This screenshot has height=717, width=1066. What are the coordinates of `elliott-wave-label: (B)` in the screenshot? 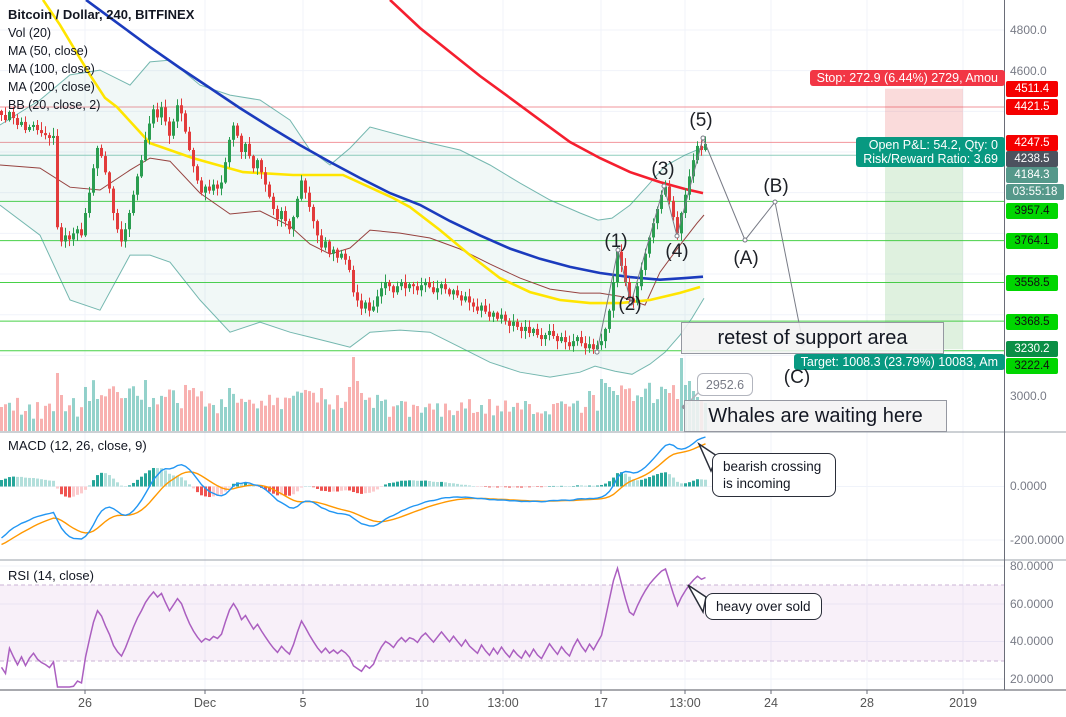 It's located at (776, 186).